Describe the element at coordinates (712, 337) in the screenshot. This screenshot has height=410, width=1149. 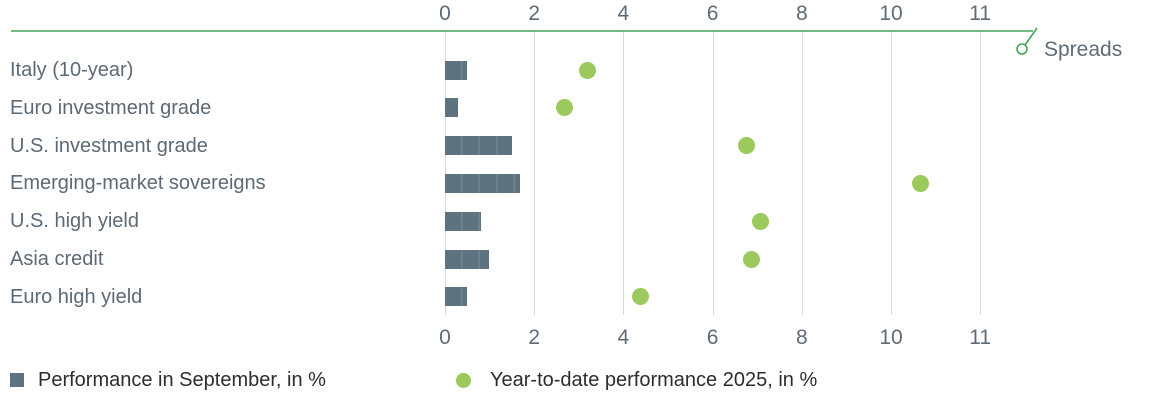
I see `x-tick-label-bottom: 6` at that location.